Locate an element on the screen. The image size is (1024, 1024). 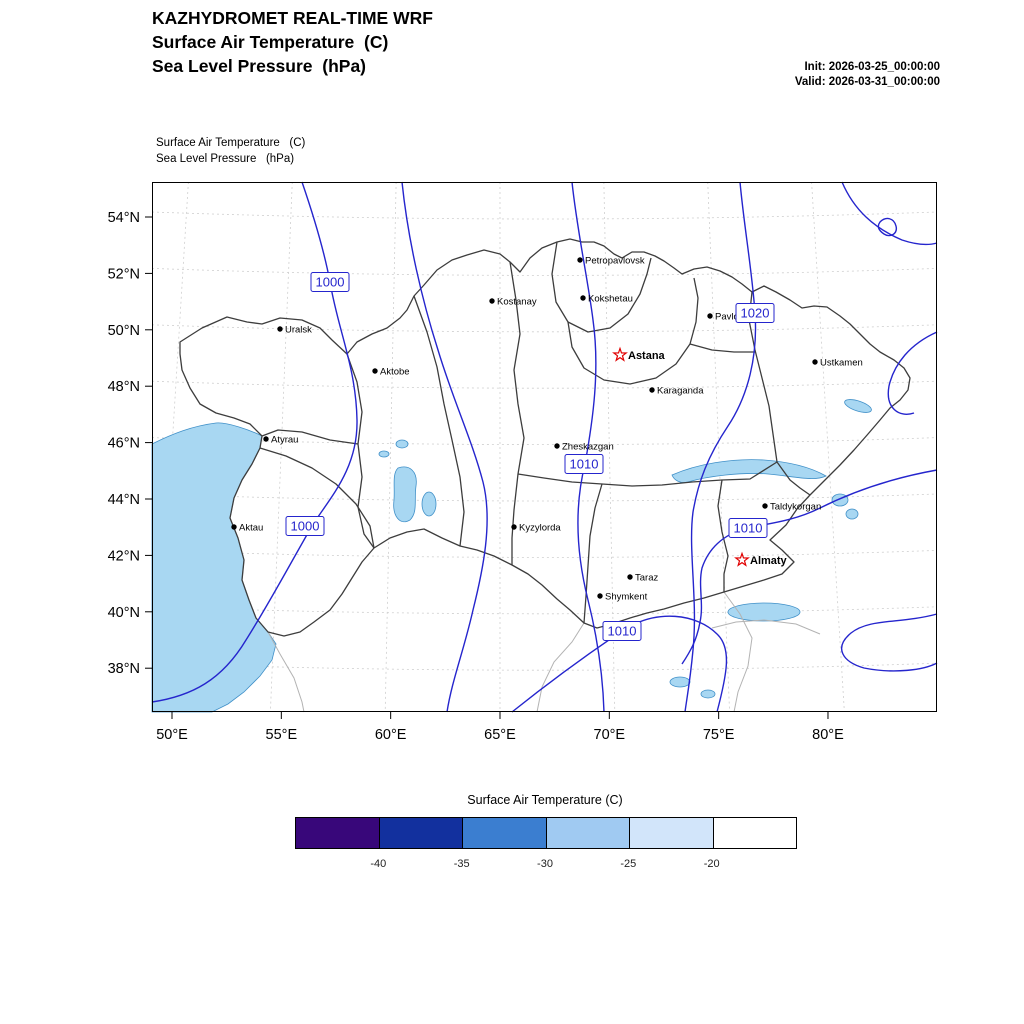
city-uralsk: Uralsk is located at coordinates (294, 330).